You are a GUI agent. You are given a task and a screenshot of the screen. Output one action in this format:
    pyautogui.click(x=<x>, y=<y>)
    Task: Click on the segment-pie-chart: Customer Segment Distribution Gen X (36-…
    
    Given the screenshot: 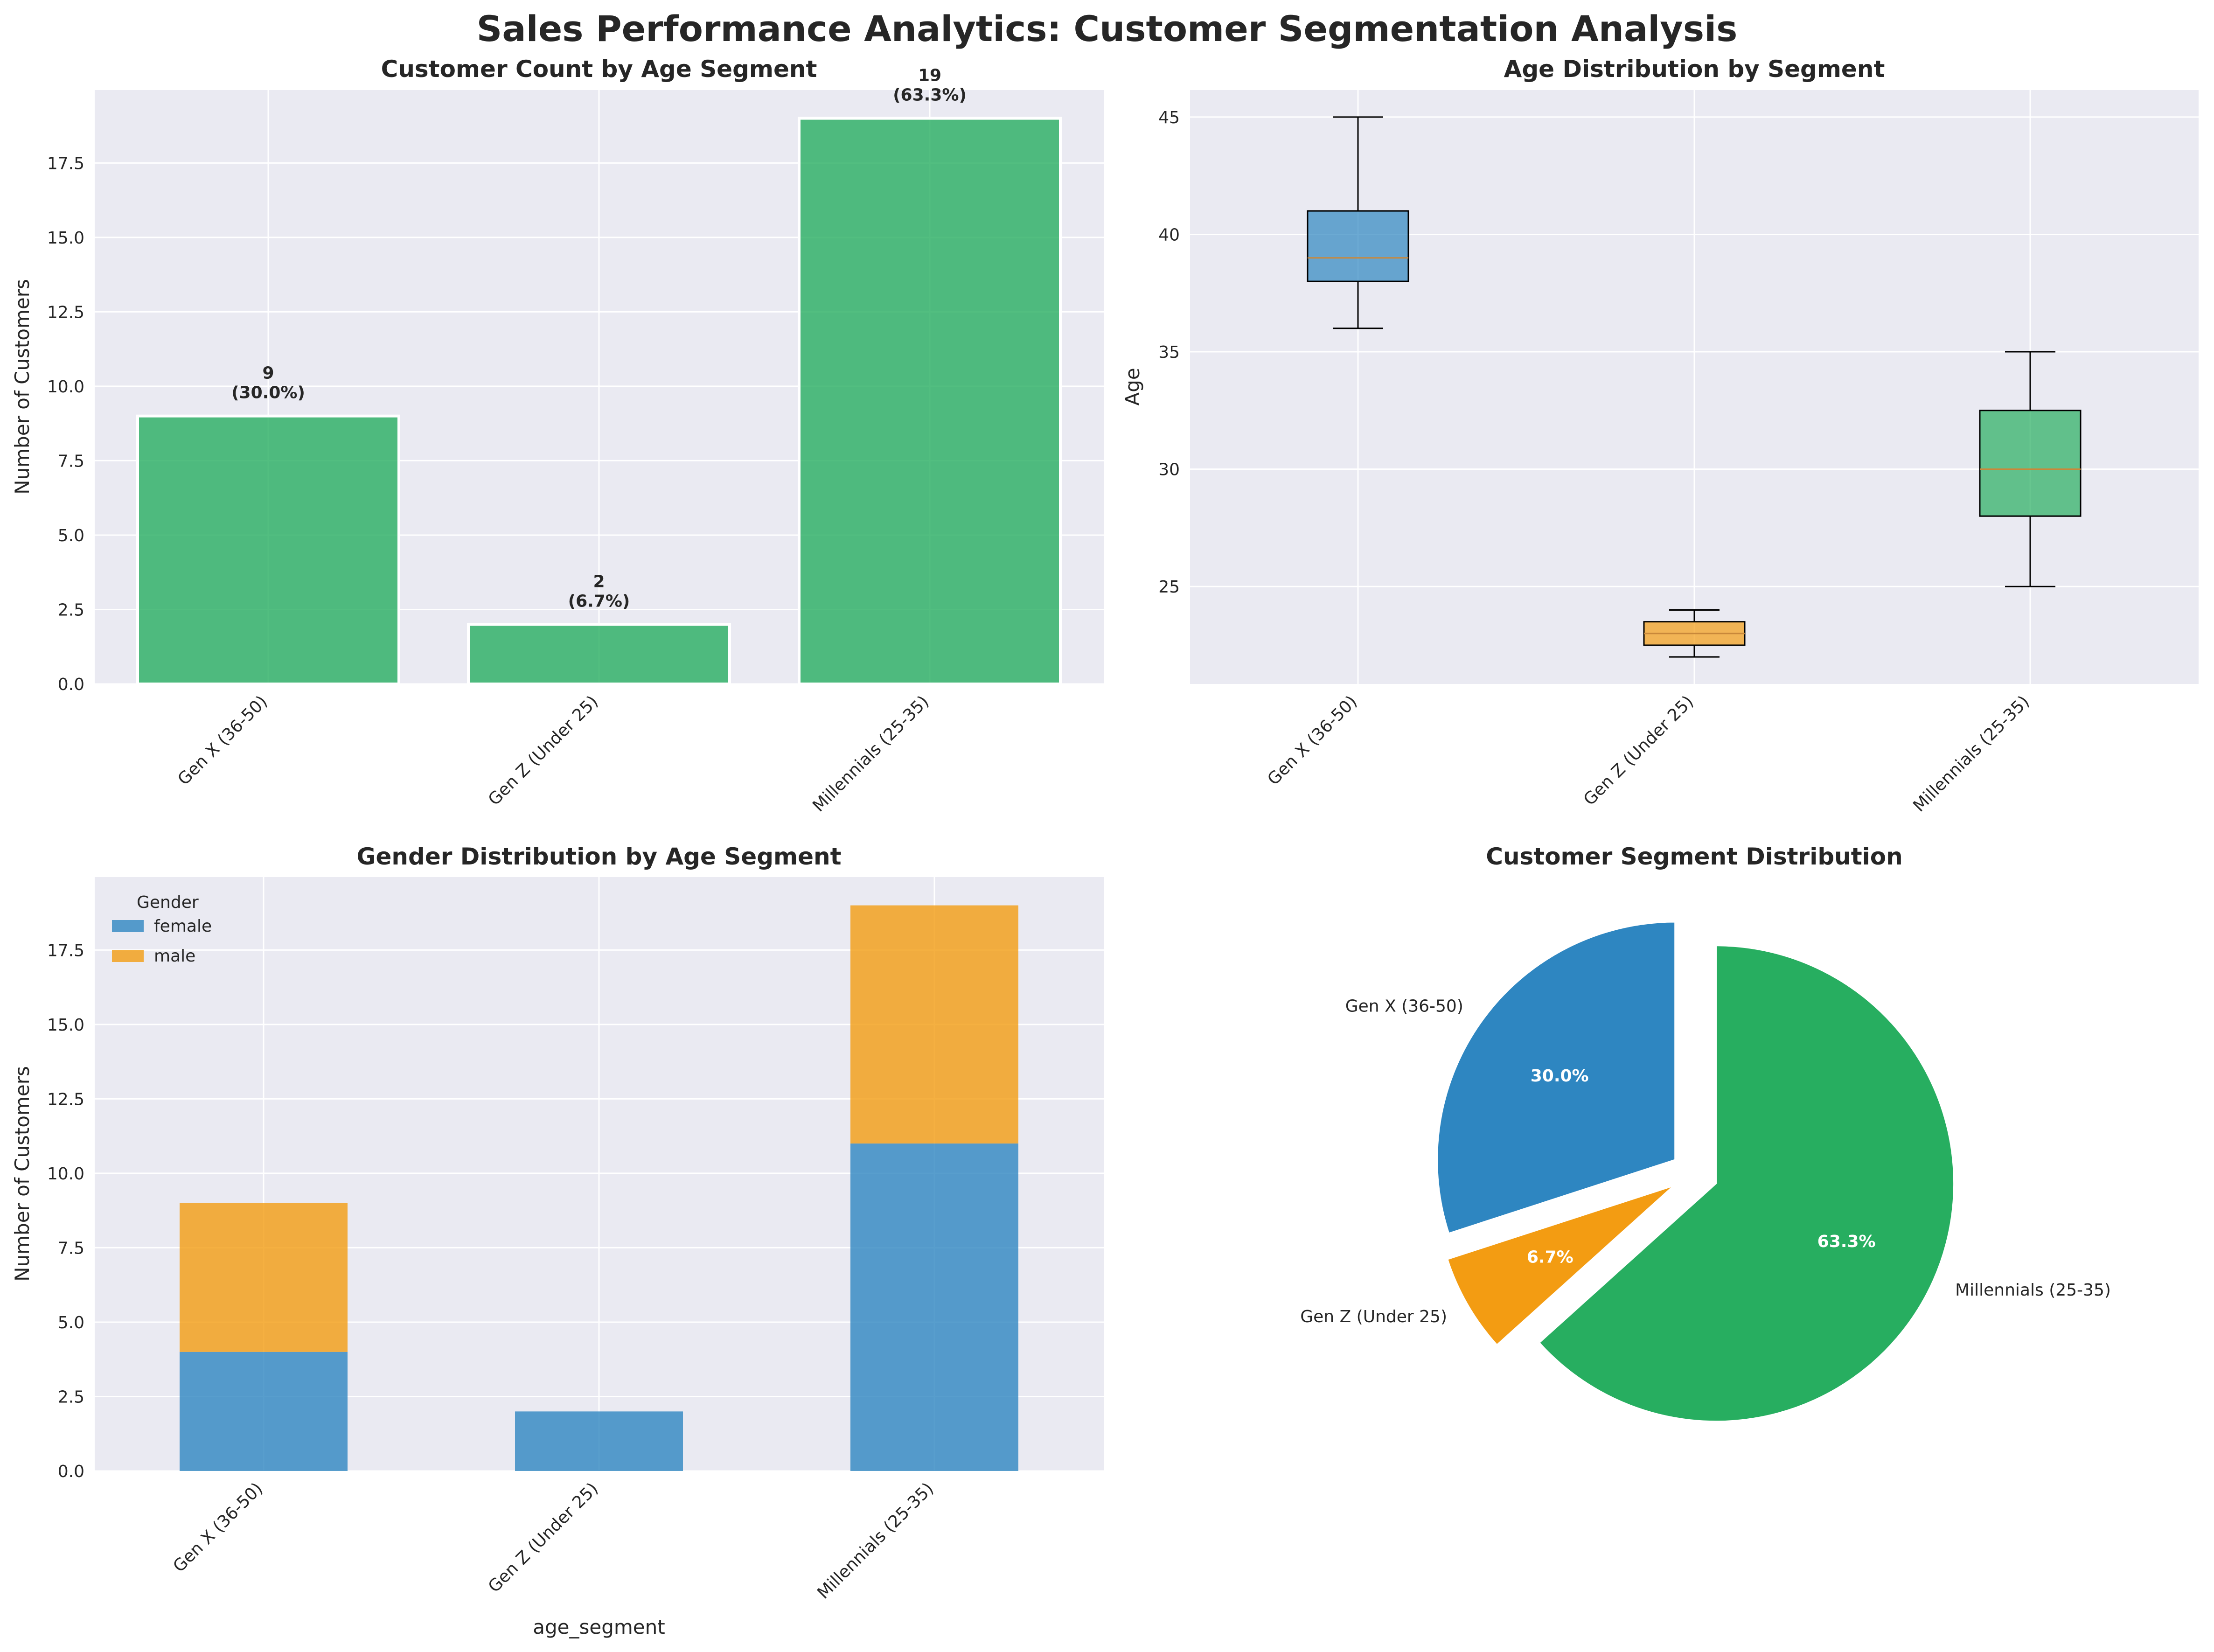 What is the action you would take?
    pyautogui.click(x=1705, y=1133)
    